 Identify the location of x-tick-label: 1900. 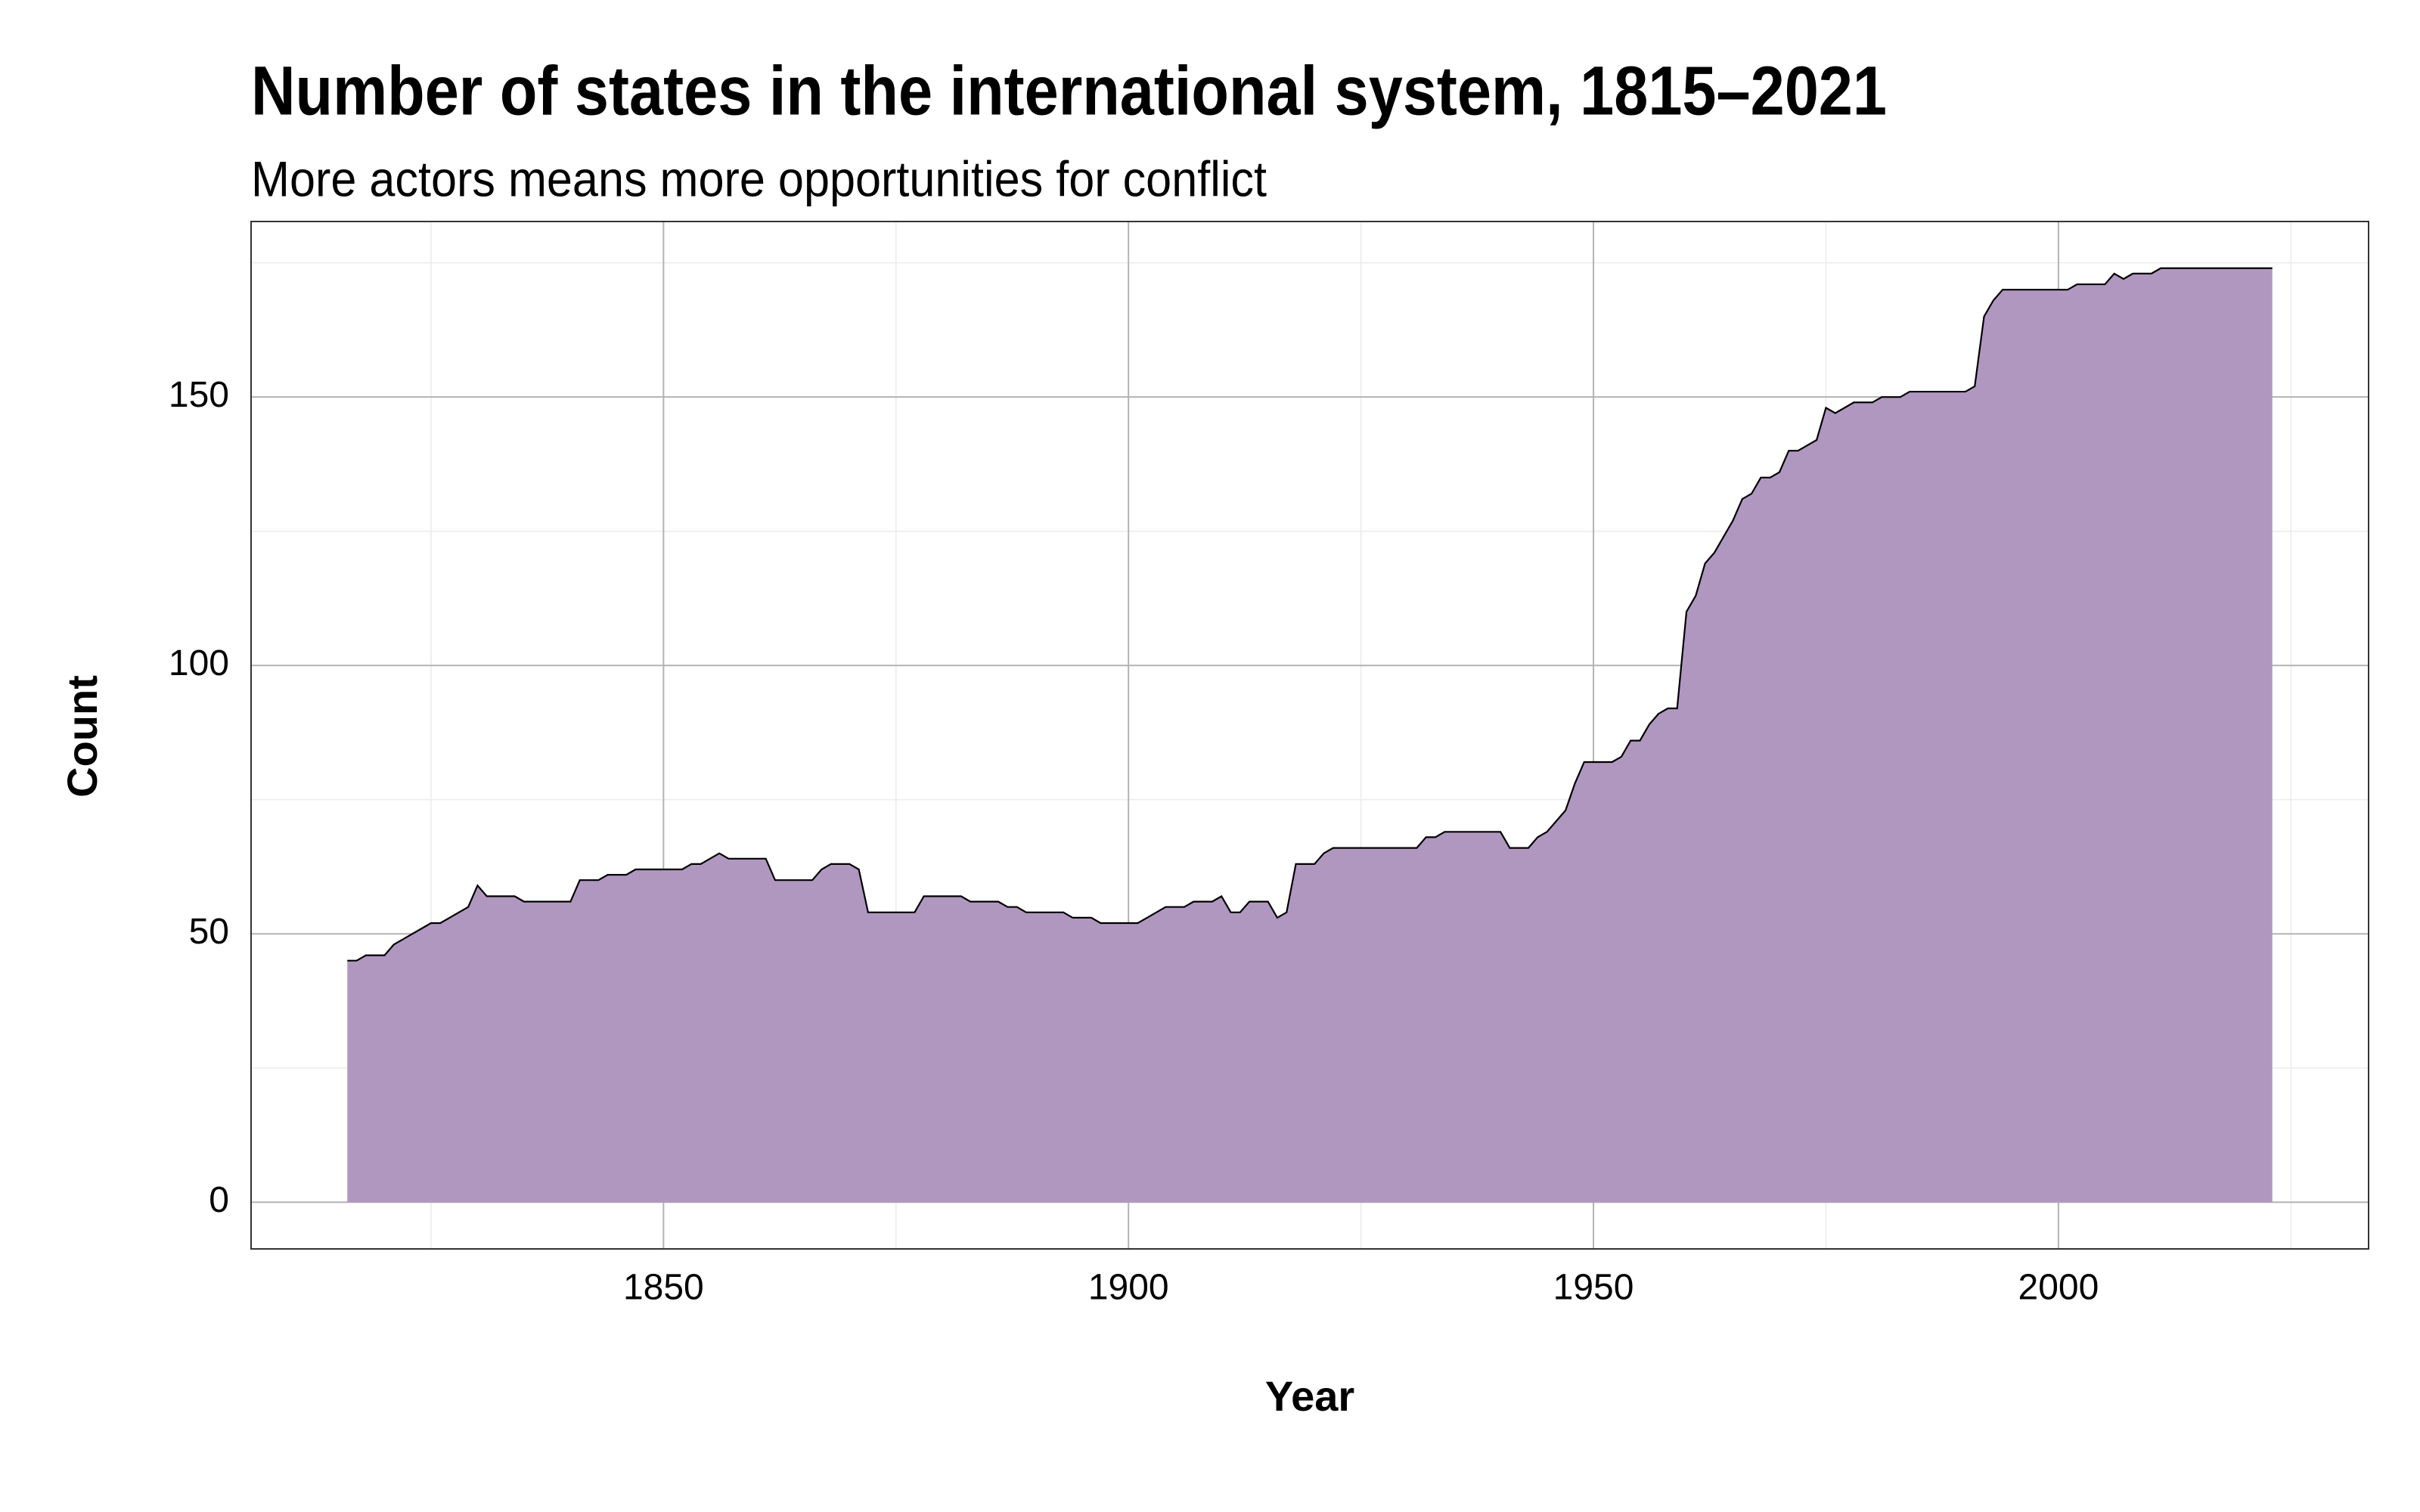
(1128, 1288).